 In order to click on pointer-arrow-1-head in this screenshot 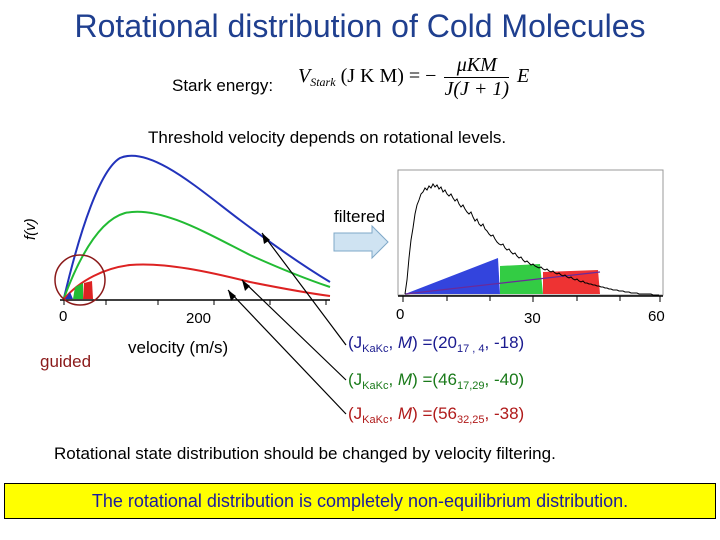, I will do `click(266, 238)`.